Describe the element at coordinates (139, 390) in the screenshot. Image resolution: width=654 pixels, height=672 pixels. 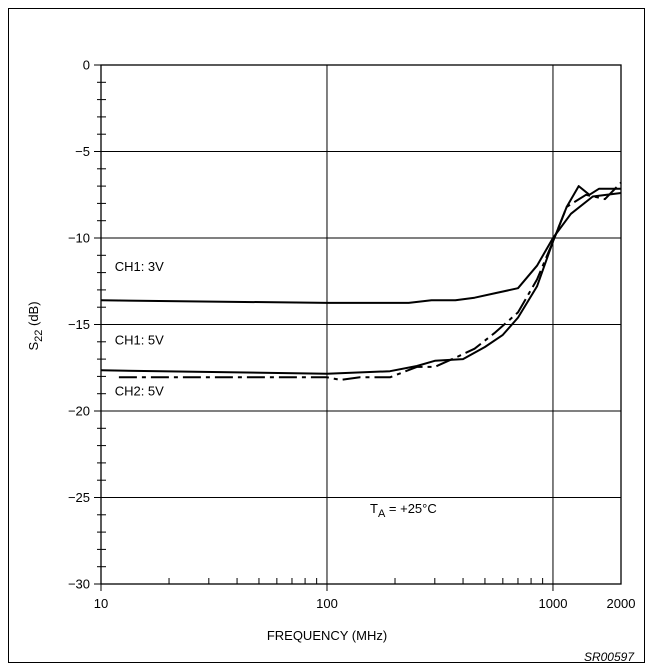
I see `curve-label-3: CH2: 5V` at that location.